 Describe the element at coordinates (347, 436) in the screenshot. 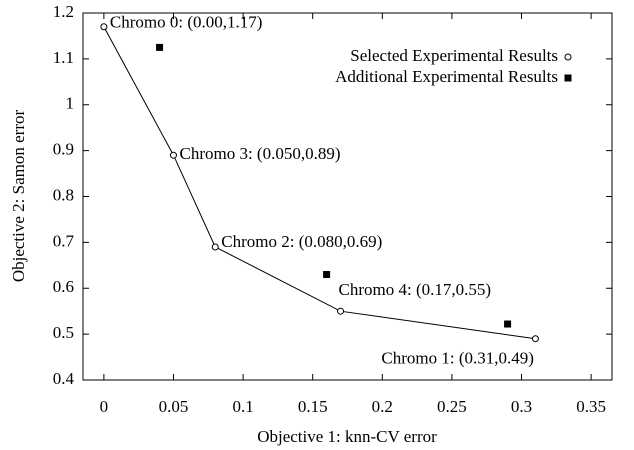

I see `x-axis-label: Objective 1: knn-CV error` at that location.